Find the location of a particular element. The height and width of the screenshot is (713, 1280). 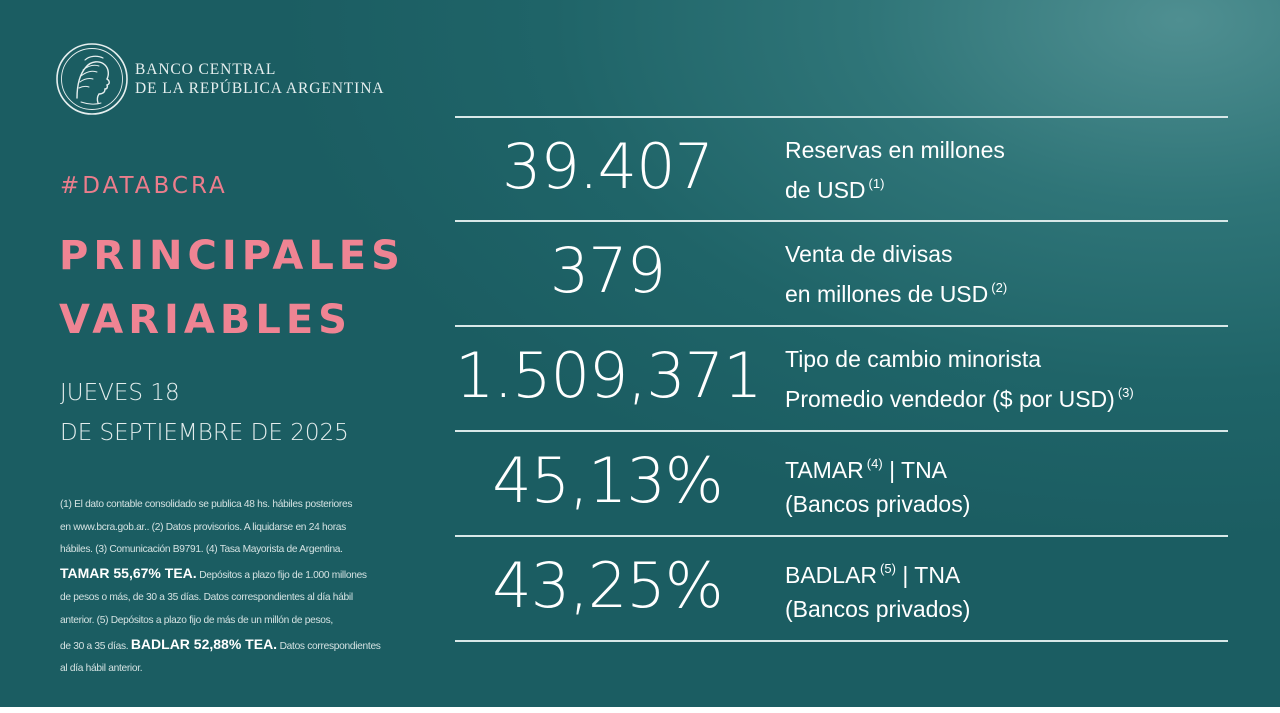

label-line: Venta de divisas is located at coordinates (869, 254).